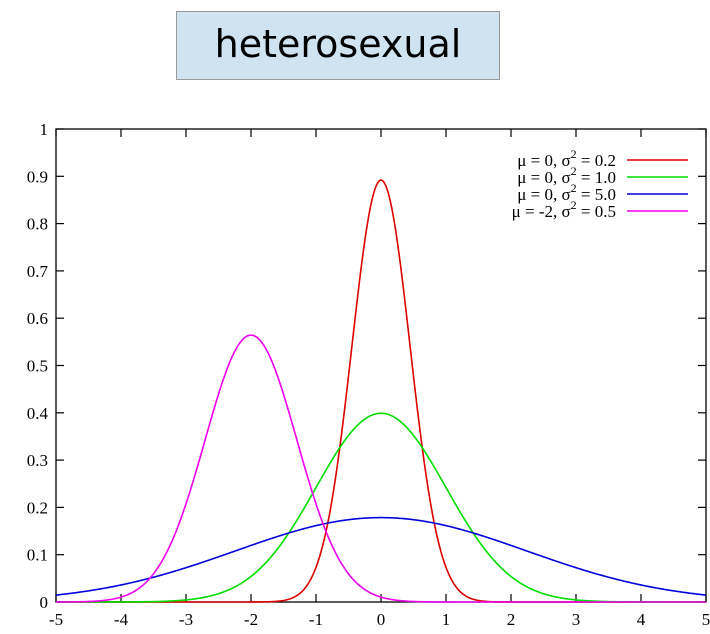  What do you see at coordinates (38, 413) in the screenshot?
I see `y-tick-label: 0.4` at bounding box center [38, 413].